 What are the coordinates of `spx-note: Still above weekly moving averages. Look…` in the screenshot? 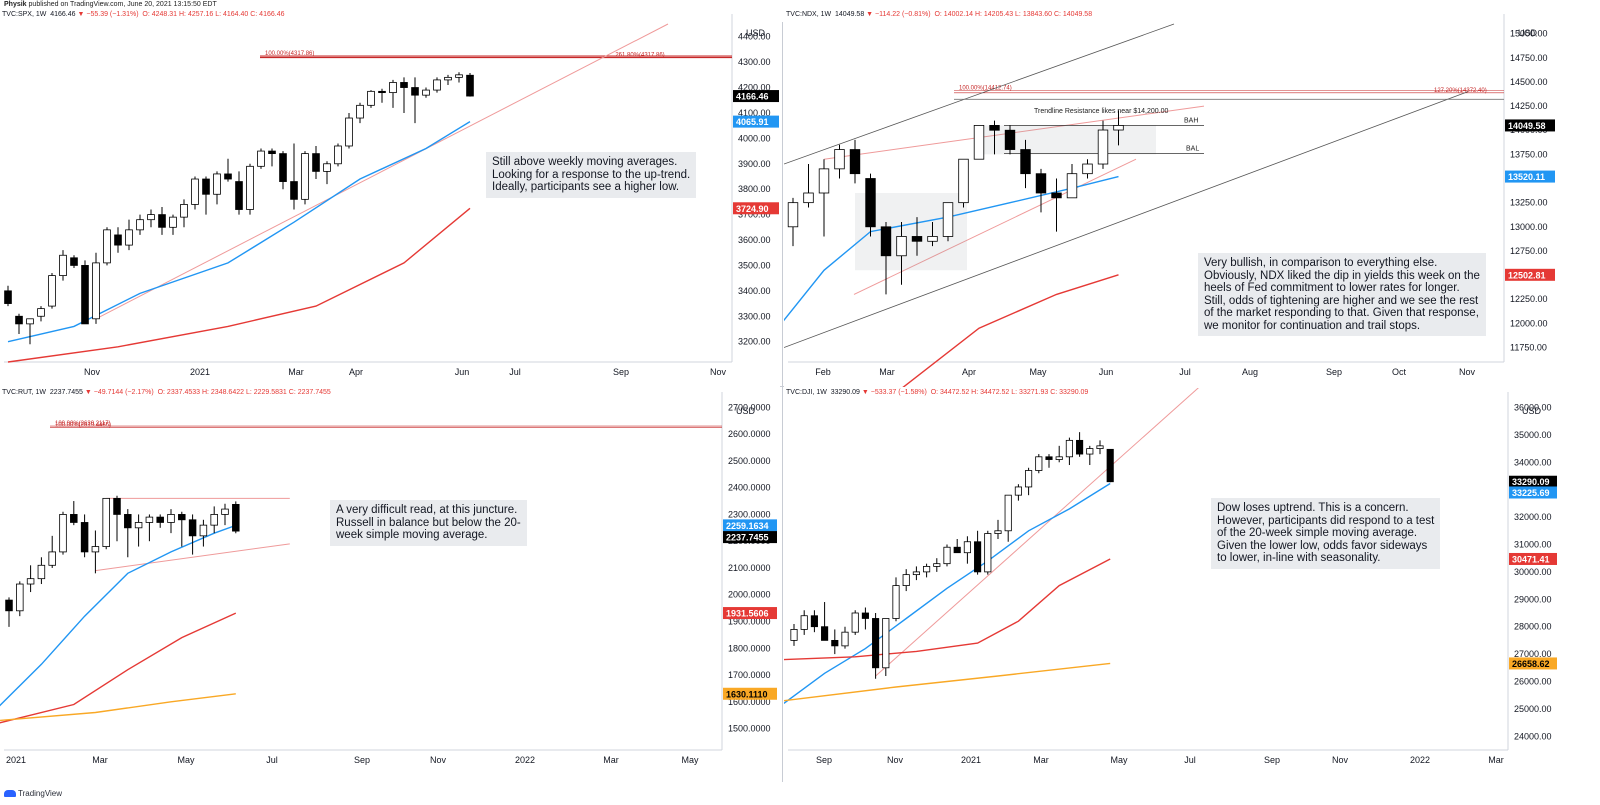 It's located at (591, 175).